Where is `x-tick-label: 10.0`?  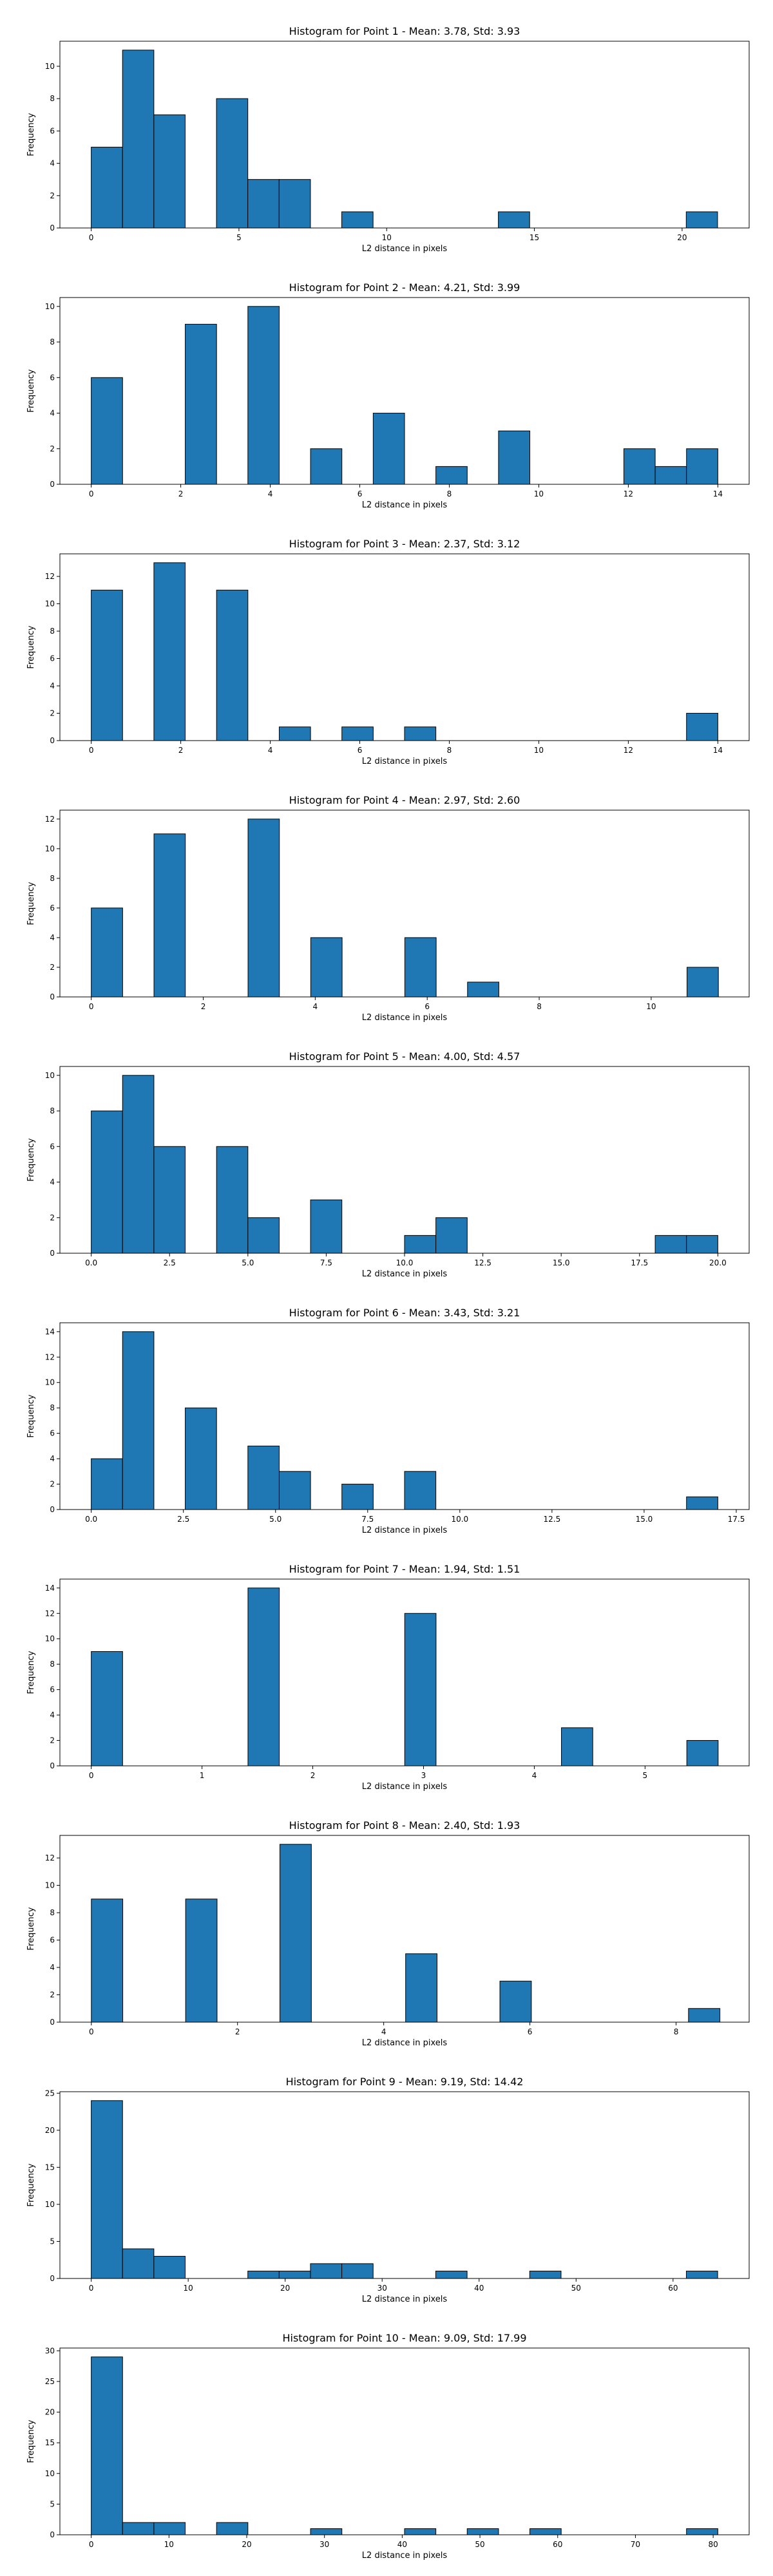 x-tick-label: 10.0 is located at coordinates (459, 1519).